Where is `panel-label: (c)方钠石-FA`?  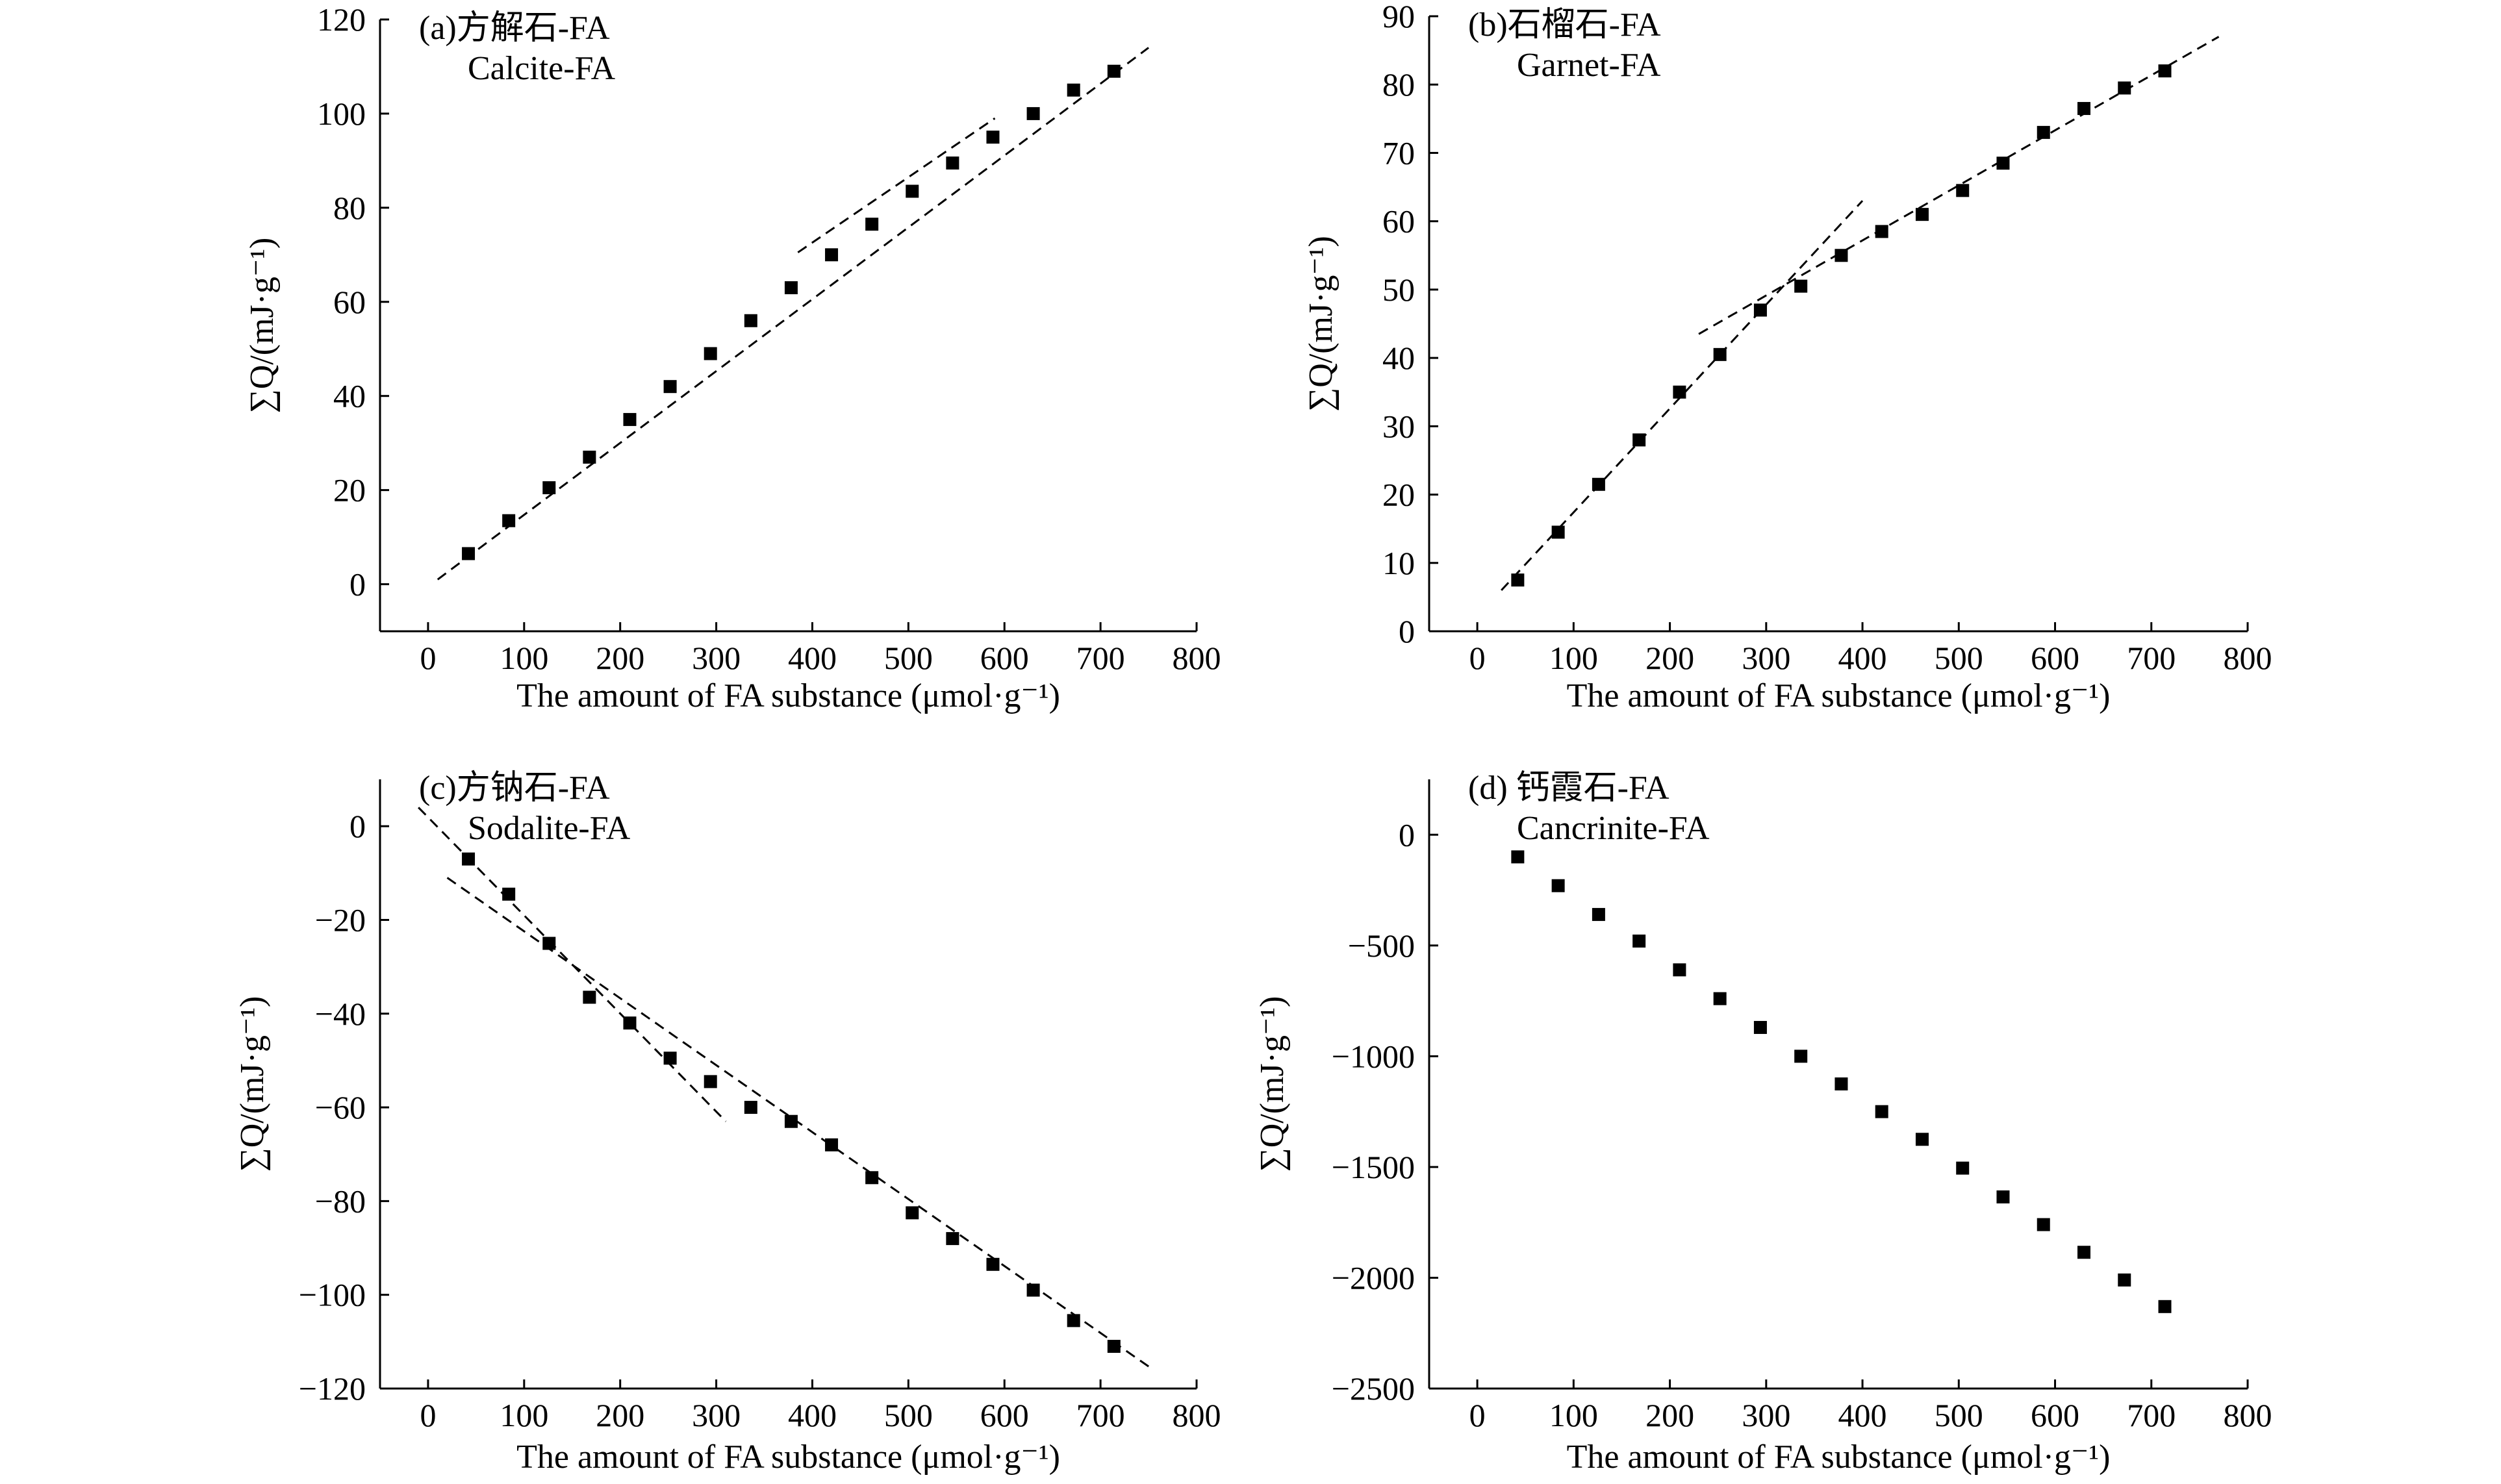 panel-label: (c)方钠石-FA is located at coordinates (514, 789).